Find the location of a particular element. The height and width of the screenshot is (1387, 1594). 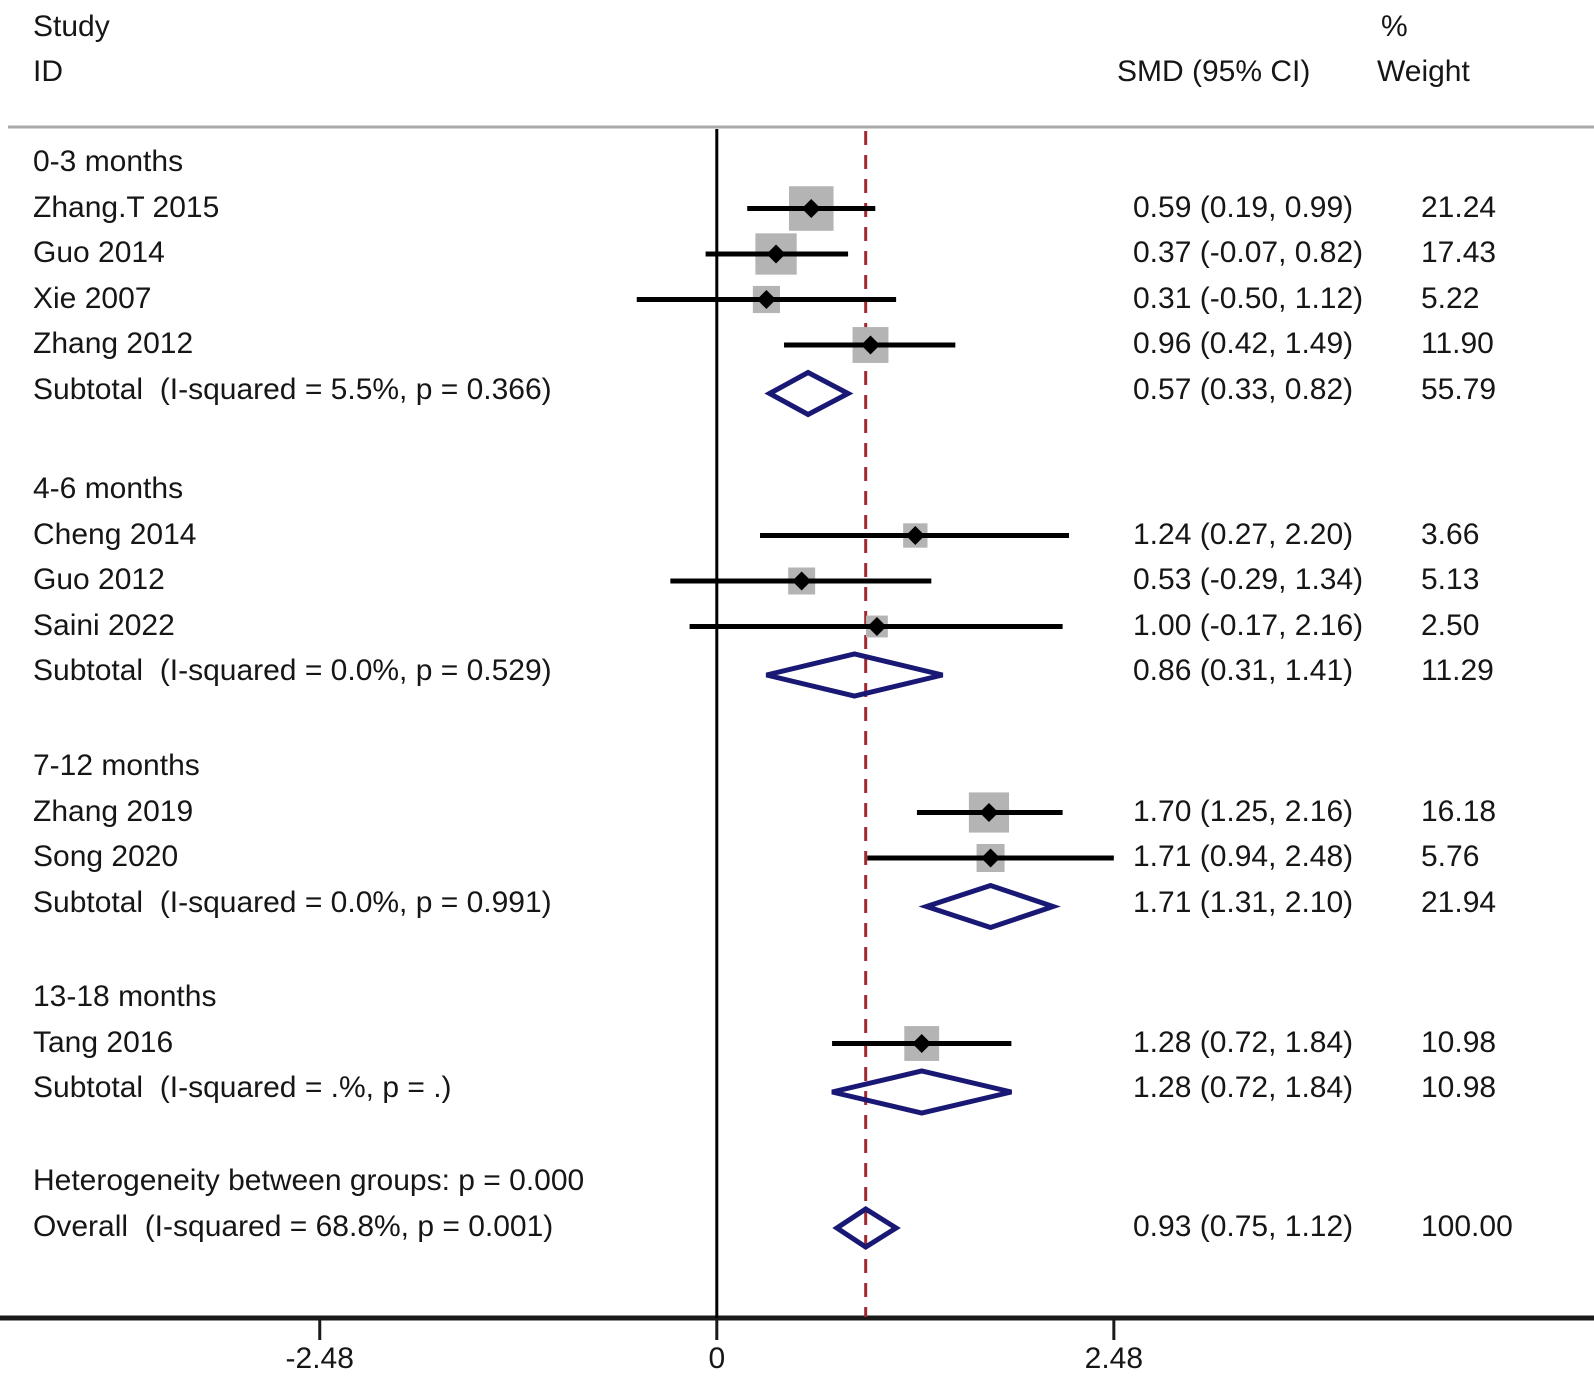

smd-value: 0.86 (0.31, 1.41) is located at coordinates (1243, 670).